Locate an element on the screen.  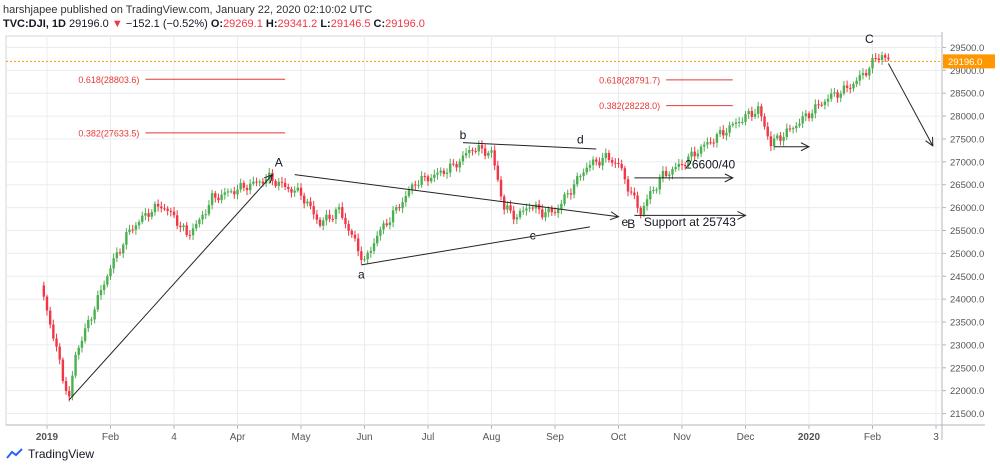
fib-level-label: 0.618(28803.6) is located at coordinates (108, 80).